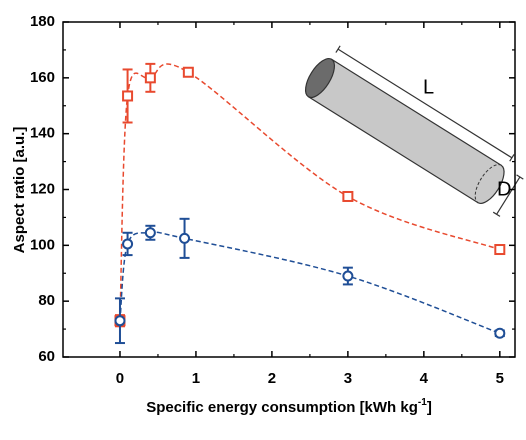  I want to click on x-tick-label: 0, so click(120, 378).